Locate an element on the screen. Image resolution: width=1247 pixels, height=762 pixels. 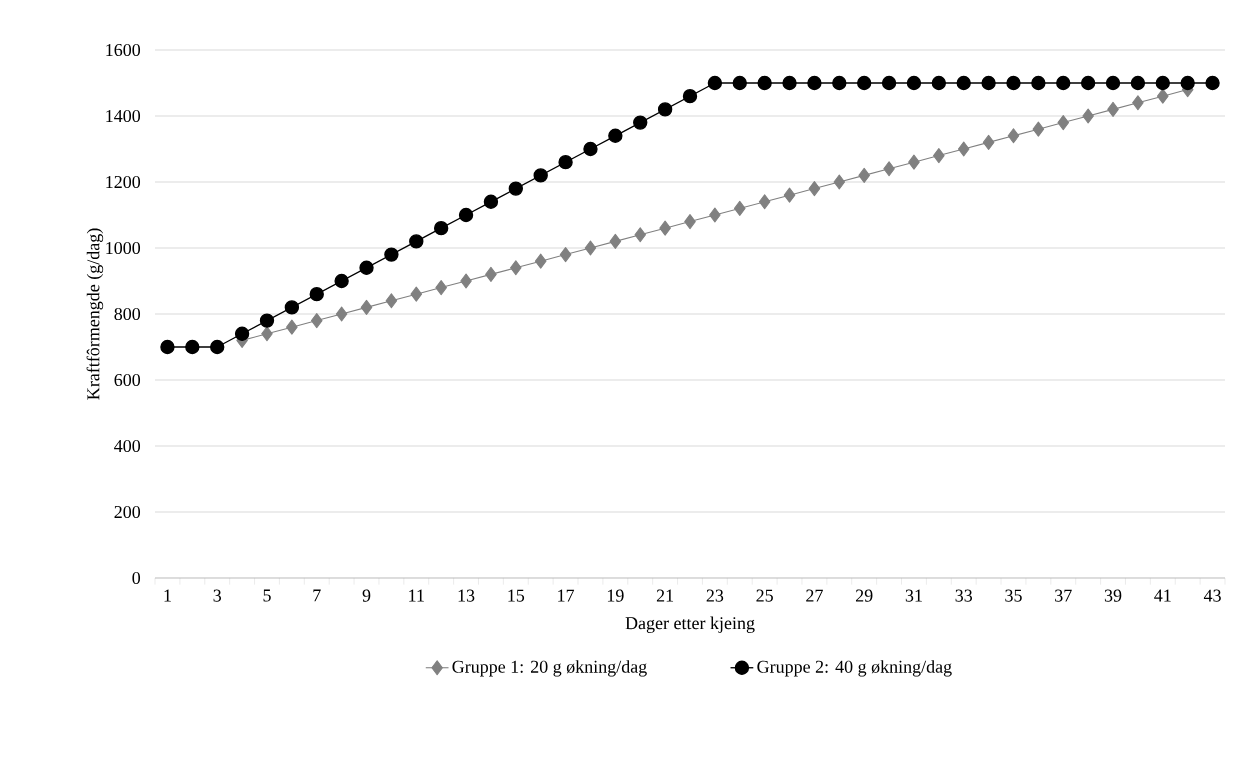
y-tick-label: 800 is located at coordinates (127, 314).